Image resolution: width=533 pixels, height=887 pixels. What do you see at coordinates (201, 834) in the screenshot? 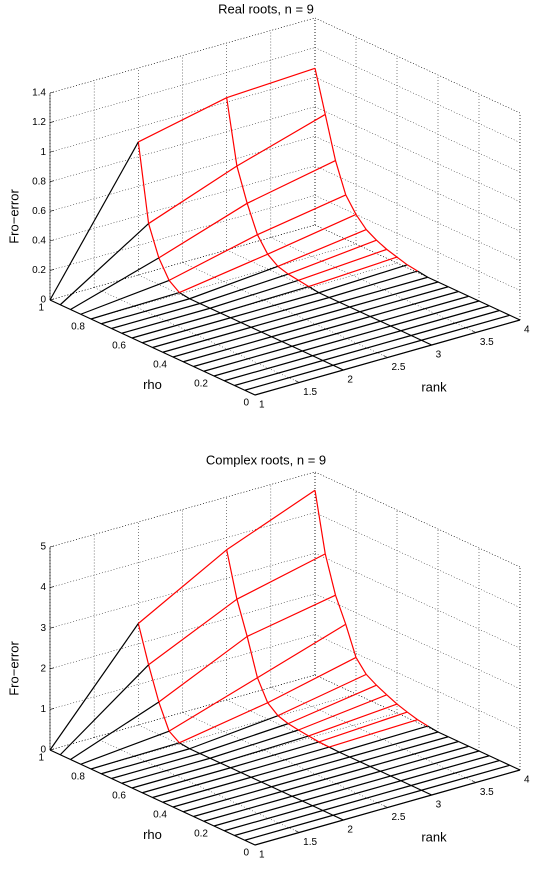
I see `y-tick-label: 0.2` at bounding box center [201, 834].